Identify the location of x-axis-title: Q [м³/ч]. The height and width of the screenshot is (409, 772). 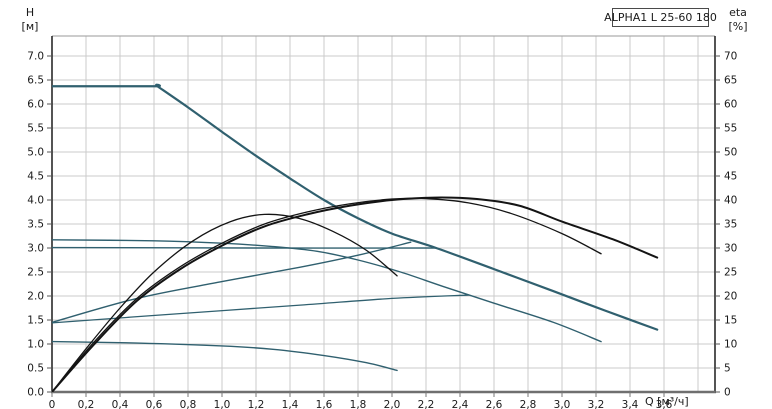
(667, 401).